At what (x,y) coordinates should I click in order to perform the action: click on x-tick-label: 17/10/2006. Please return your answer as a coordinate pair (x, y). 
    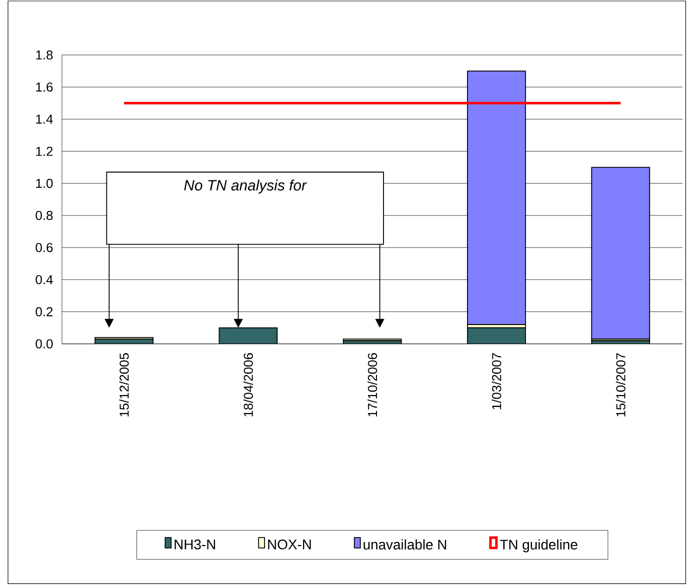
    Looking at the image, I should click on (373, 385).